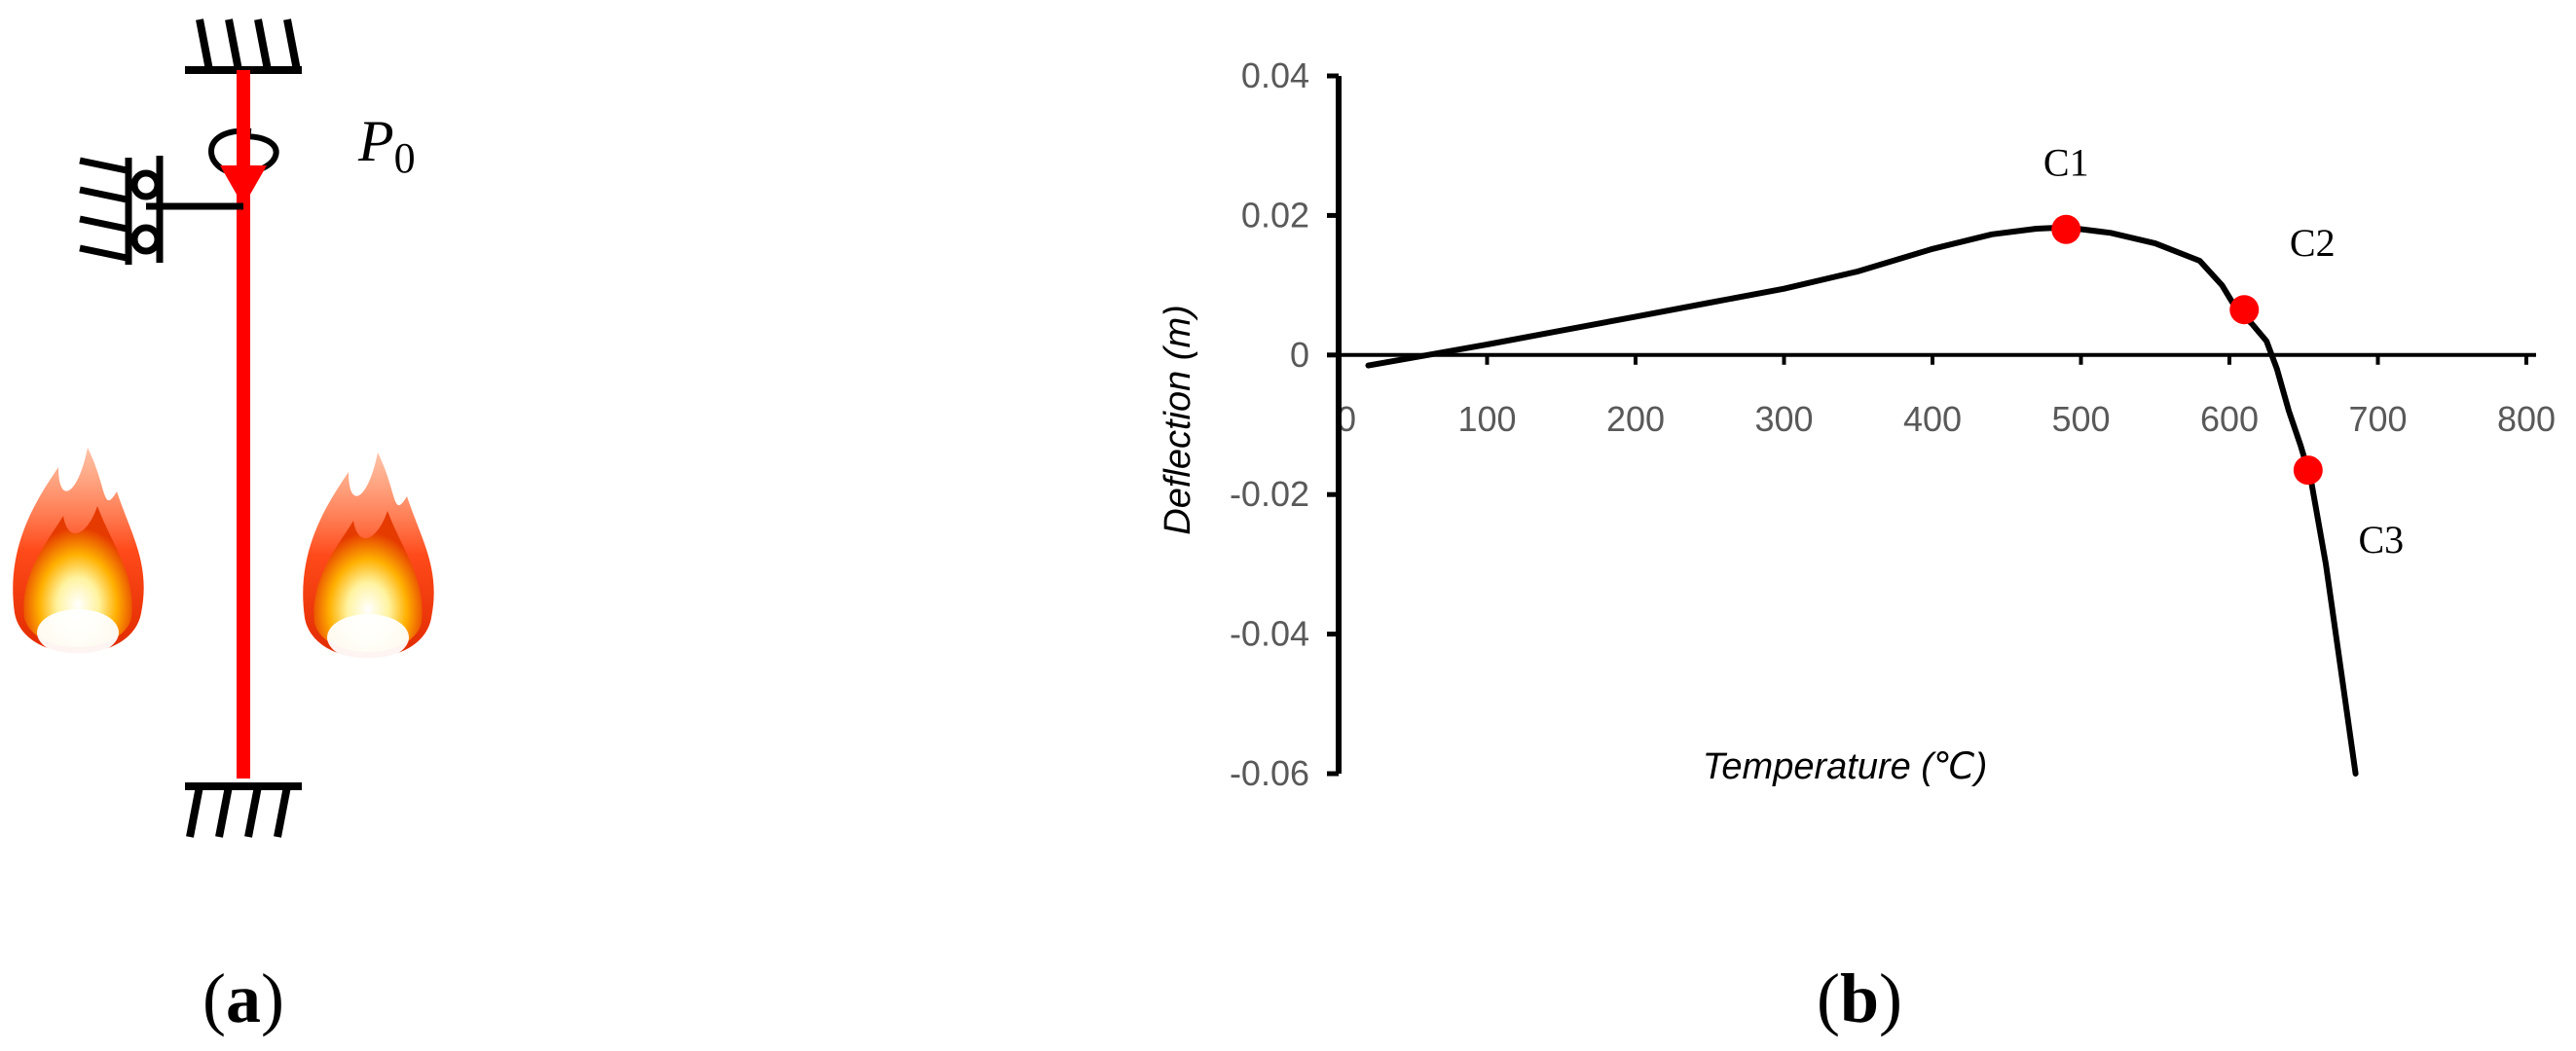 The image size is (2576, 1051). Describe the element at coordinates (1275, 75) in the screenshot. I see `y-tick-label: 0.04` at that location.